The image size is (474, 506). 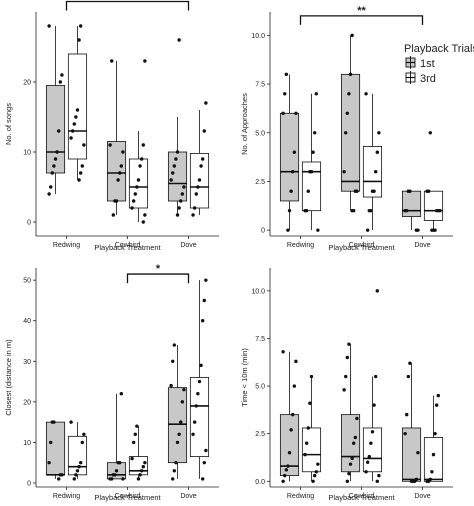 What do you see at coordinates (260, 85) in the screenshot?
I see `y-tick-label: 7.5` at bounding box center [260, 85].